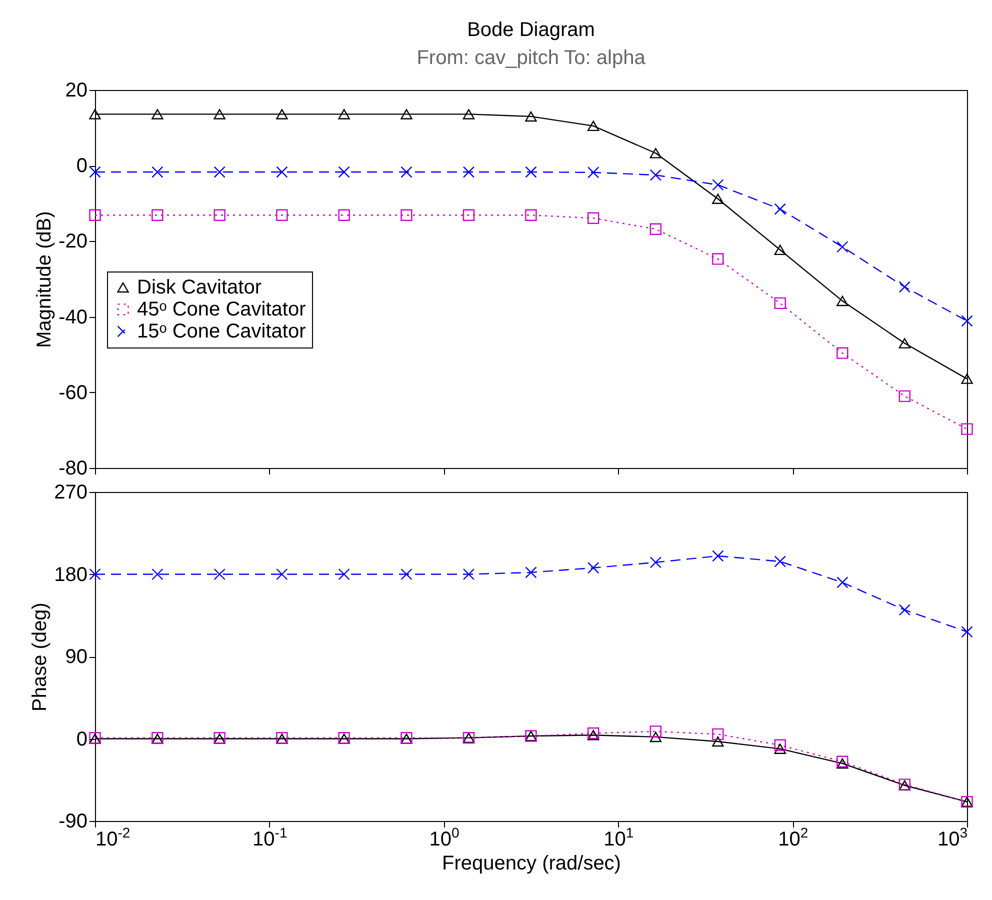  What do you see at coordinates (113, 837) in the screenshot?
I see `x-tick-label: 10$^{-2}$` at bounding box center [113, 837].